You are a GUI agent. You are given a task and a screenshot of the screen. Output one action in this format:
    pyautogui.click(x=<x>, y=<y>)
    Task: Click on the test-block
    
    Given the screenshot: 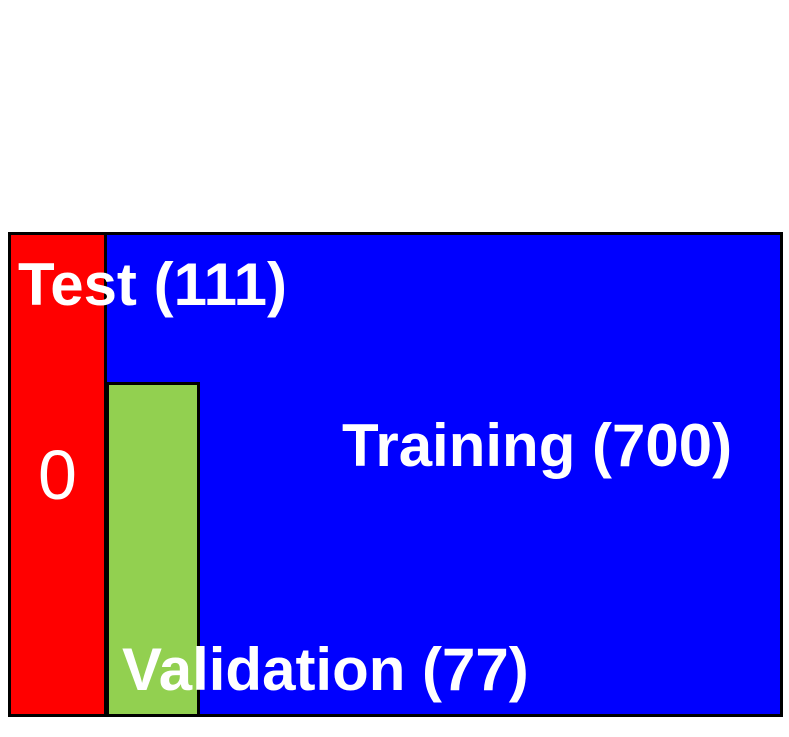 What is the action you would take?
    pyautogui.click(x=57, y=474)
    